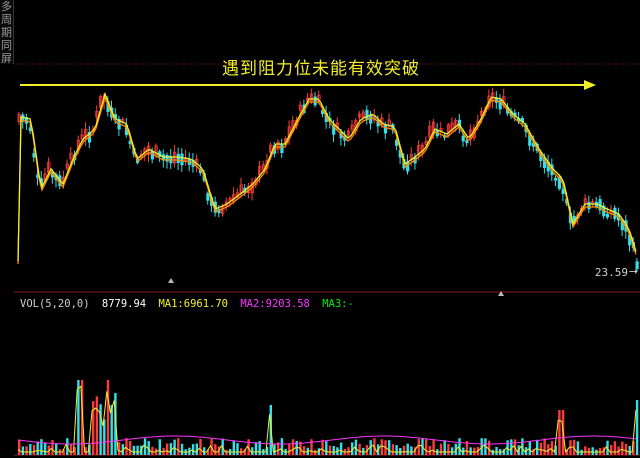  What do you see at coordinates (6, 6) in the screenshot?
I see `side-tab-char: 多` at bounding box center [6, 6].